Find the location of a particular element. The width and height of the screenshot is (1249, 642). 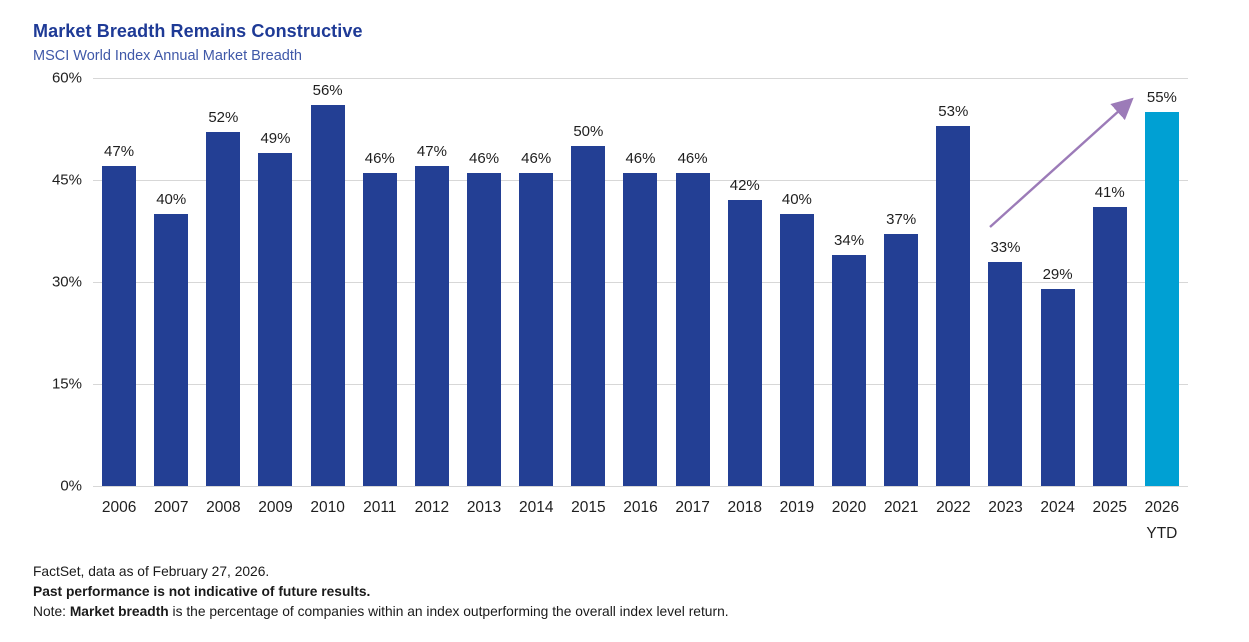

x-tick-label: 2010 is located at coordinates (327, 507).